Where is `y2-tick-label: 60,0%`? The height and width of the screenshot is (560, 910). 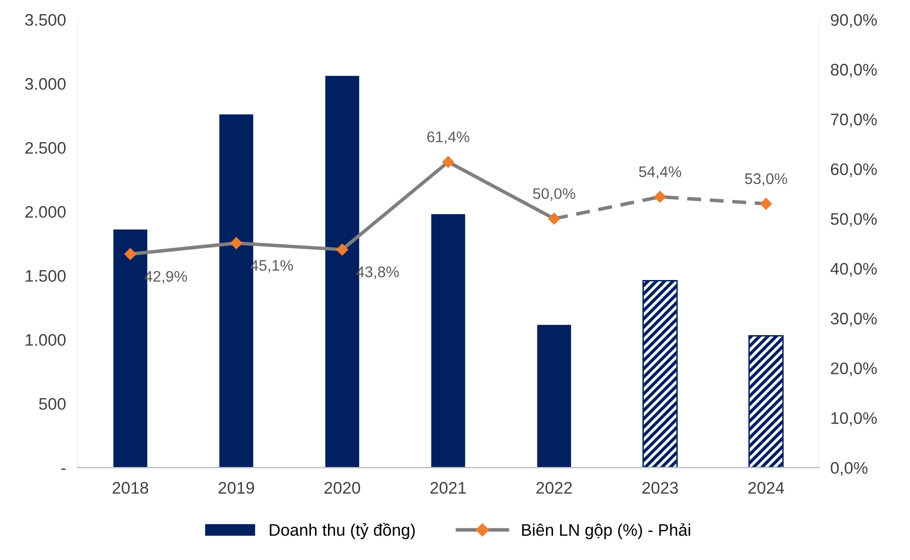 y2-tick-label: 60,0% is located at coordinates (853, 170).